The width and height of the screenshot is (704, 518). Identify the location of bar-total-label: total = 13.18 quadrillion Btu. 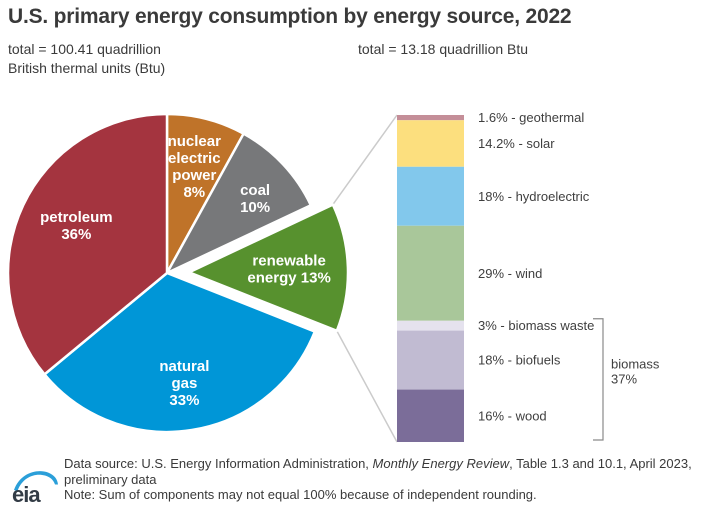
(443, 49).